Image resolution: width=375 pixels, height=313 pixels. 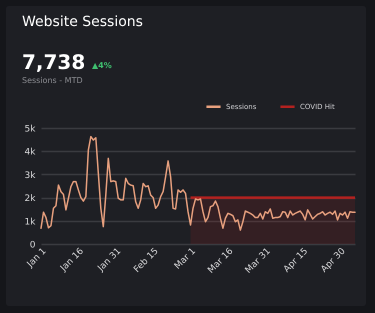 I want to click on x-tick-label: Apr 15, so click(x=296, y=260).